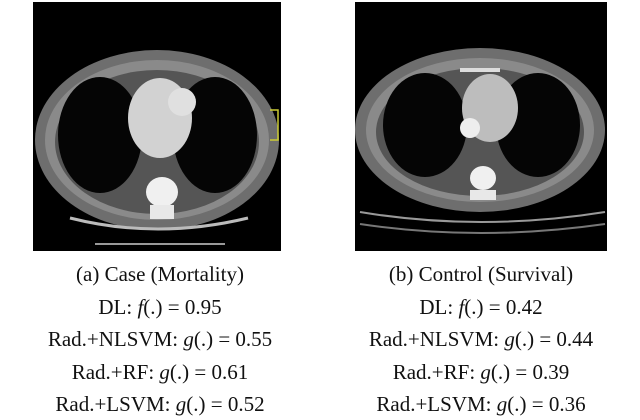 The width and height of the screenshot is (640, 420). I want to click on score-line: Rad.+LSVM: g(.) = 0.52, so click(160, 404).